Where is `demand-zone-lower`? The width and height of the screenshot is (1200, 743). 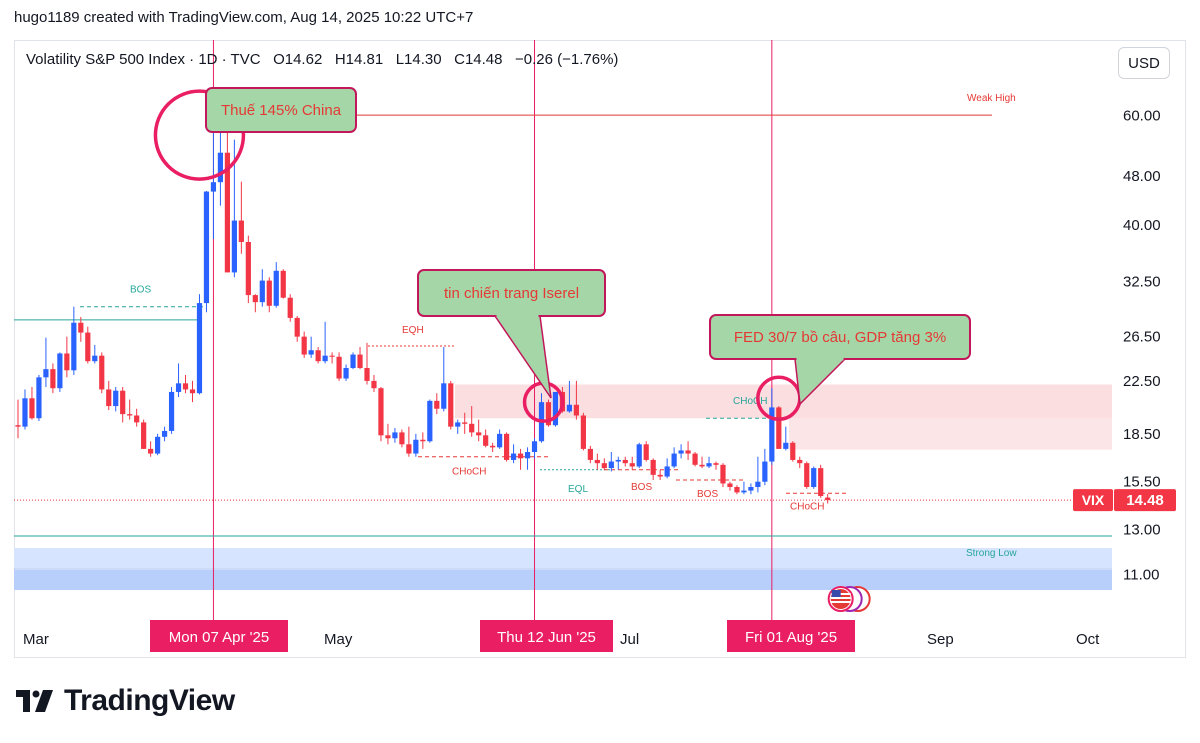
demand-zone-lower is located at coordinates (563, 580).